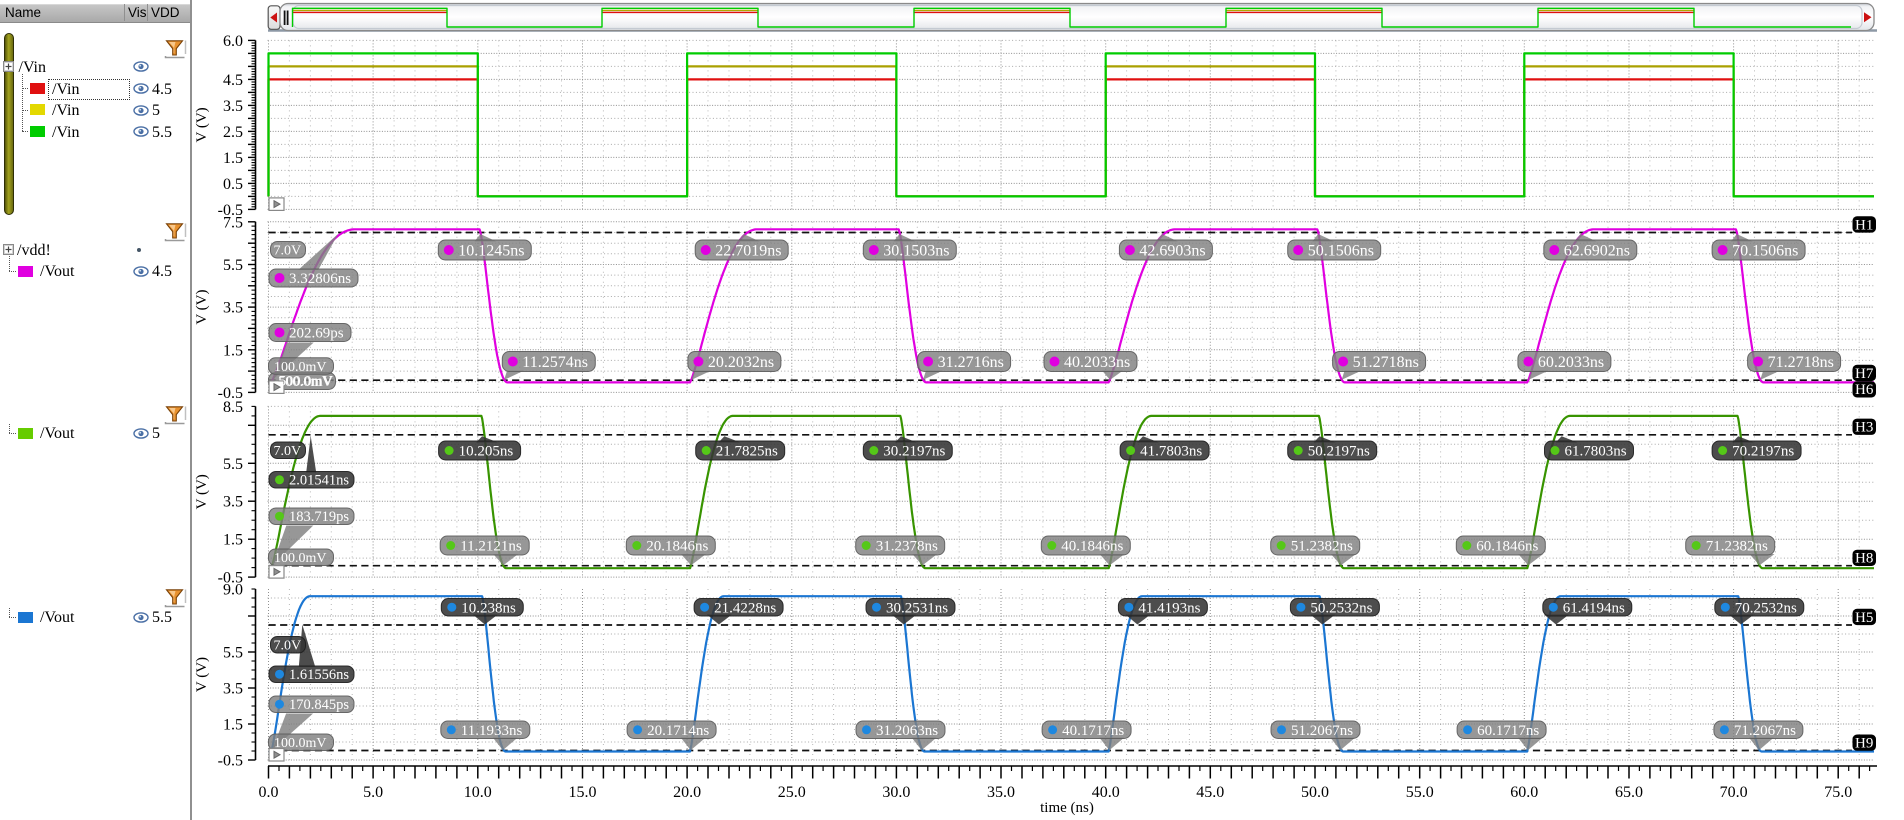 This screenshot has height=820, width=1904. What do you see at coordinates (233, 222) in the screenshot?
I see `svg-text: 7.5` at bounding box center [233, 222].